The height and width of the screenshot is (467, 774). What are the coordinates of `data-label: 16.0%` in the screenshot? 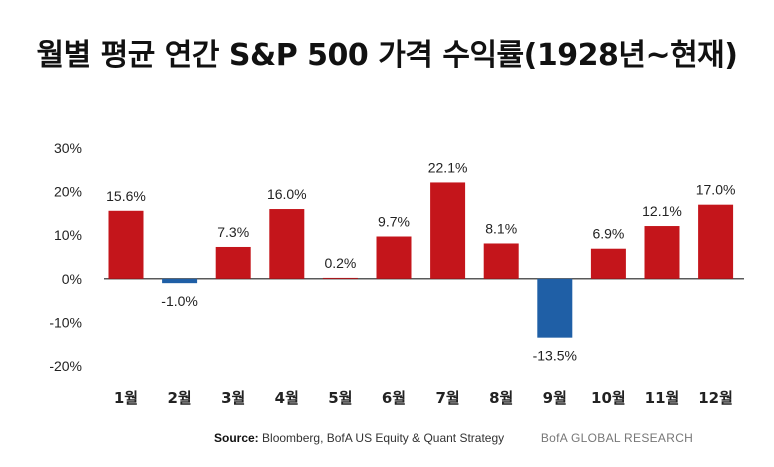 It's located at (287, 194).